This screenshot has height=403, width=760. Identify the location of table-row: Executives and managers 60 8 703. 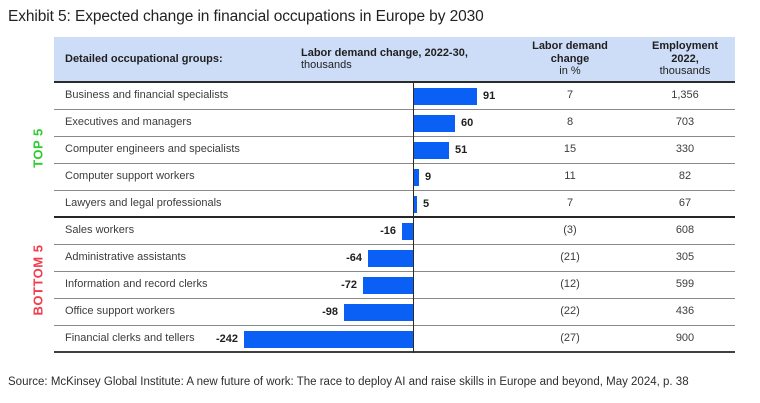
(394, 123).